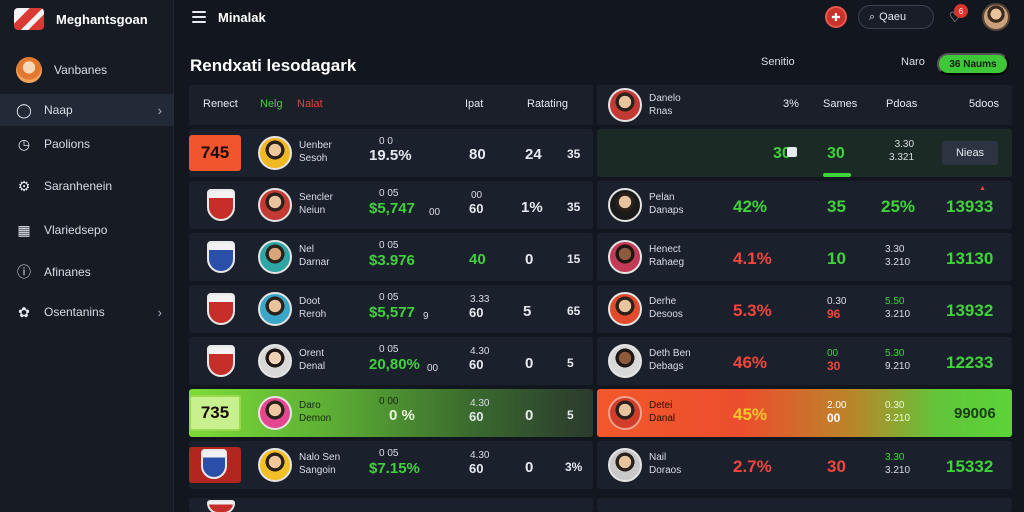 The height and width of the screenshot is (512, 1024). Describe the element at coordinates (402, 415) in the screenshot. I see `stat-value: 0 %` at that location.